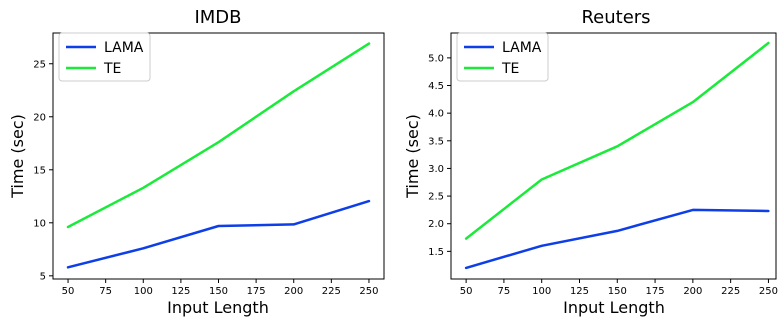  What do you see at coordinates (368, 291) in the screenshot?
I see `imdb-x-tick-label: 250` at bounding box center [368, 291].